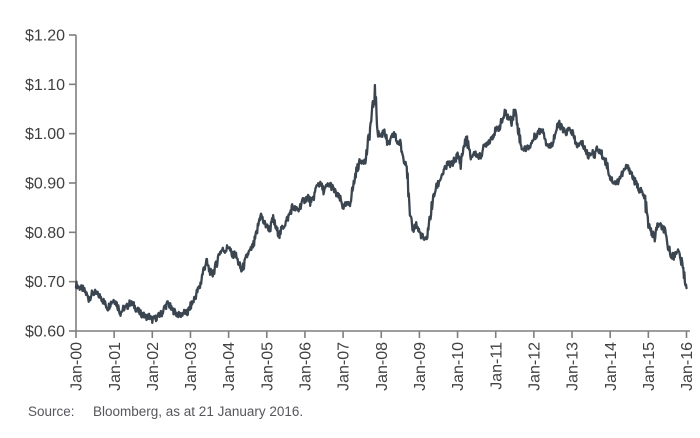 Image resolution: width=700 pixels, height=438 pixels. What do you see at coordinates (77, 366) in the screenshot?
I see `x-axis-tick-label: Jan-00` at bounding box center [77, 366].